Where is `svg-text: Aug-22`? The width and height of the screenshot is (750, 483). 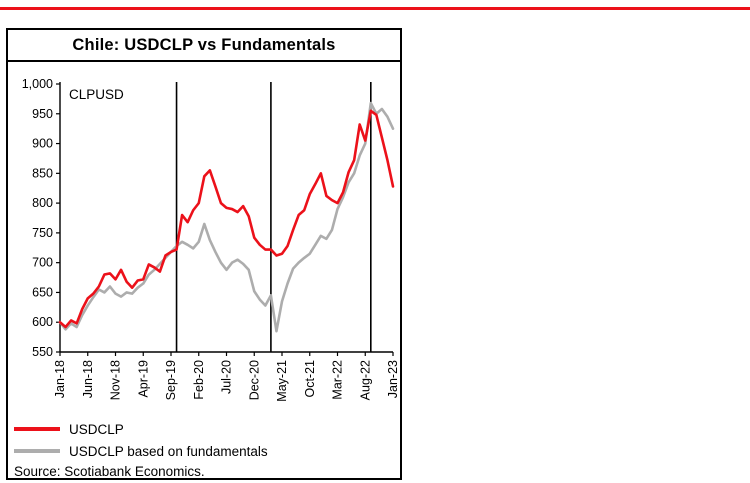
svg-text: Aug-22 is located at coordinates (365, 380).